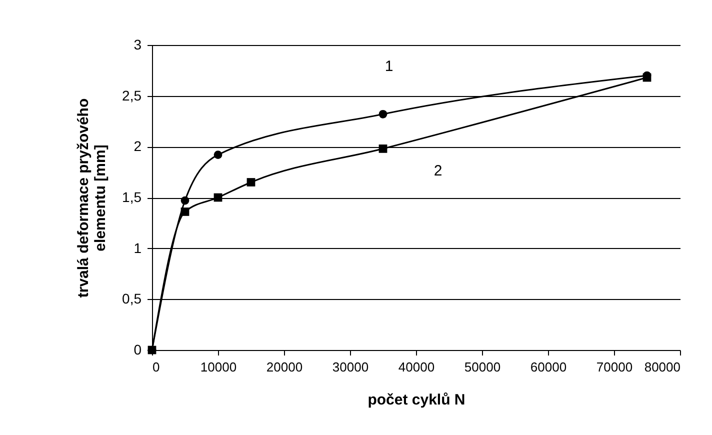  Describe the element at coordinates (548, 367) in the screenshot. I see `x-tick-label: 60000` at that location.